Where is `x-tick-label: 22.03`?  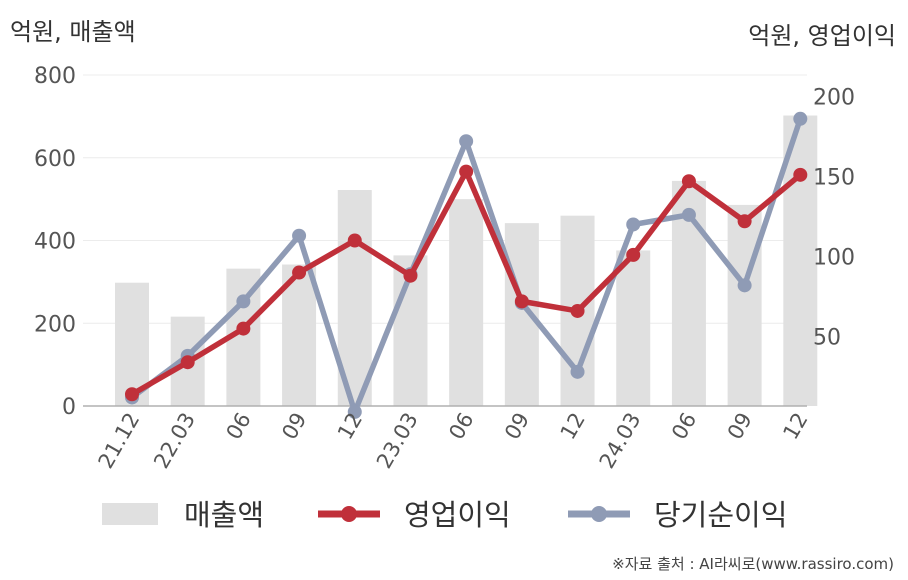 x-tick-label: 22.03 is located at coordinates (174, 441).